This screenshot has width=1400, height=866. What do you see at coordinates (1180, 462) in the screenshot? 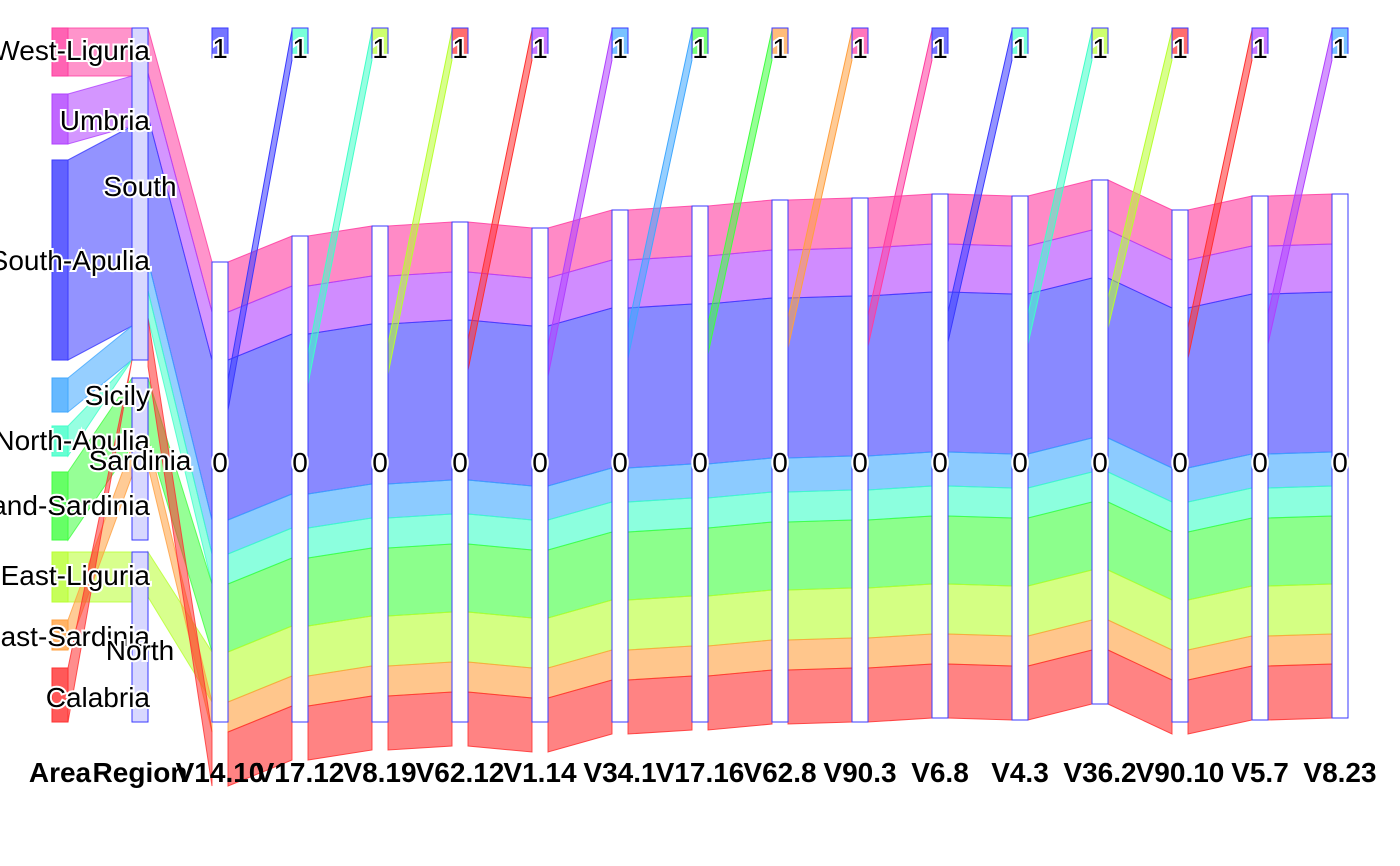
I see `level0-label-12: 0` at bounding box center [1180, 462].